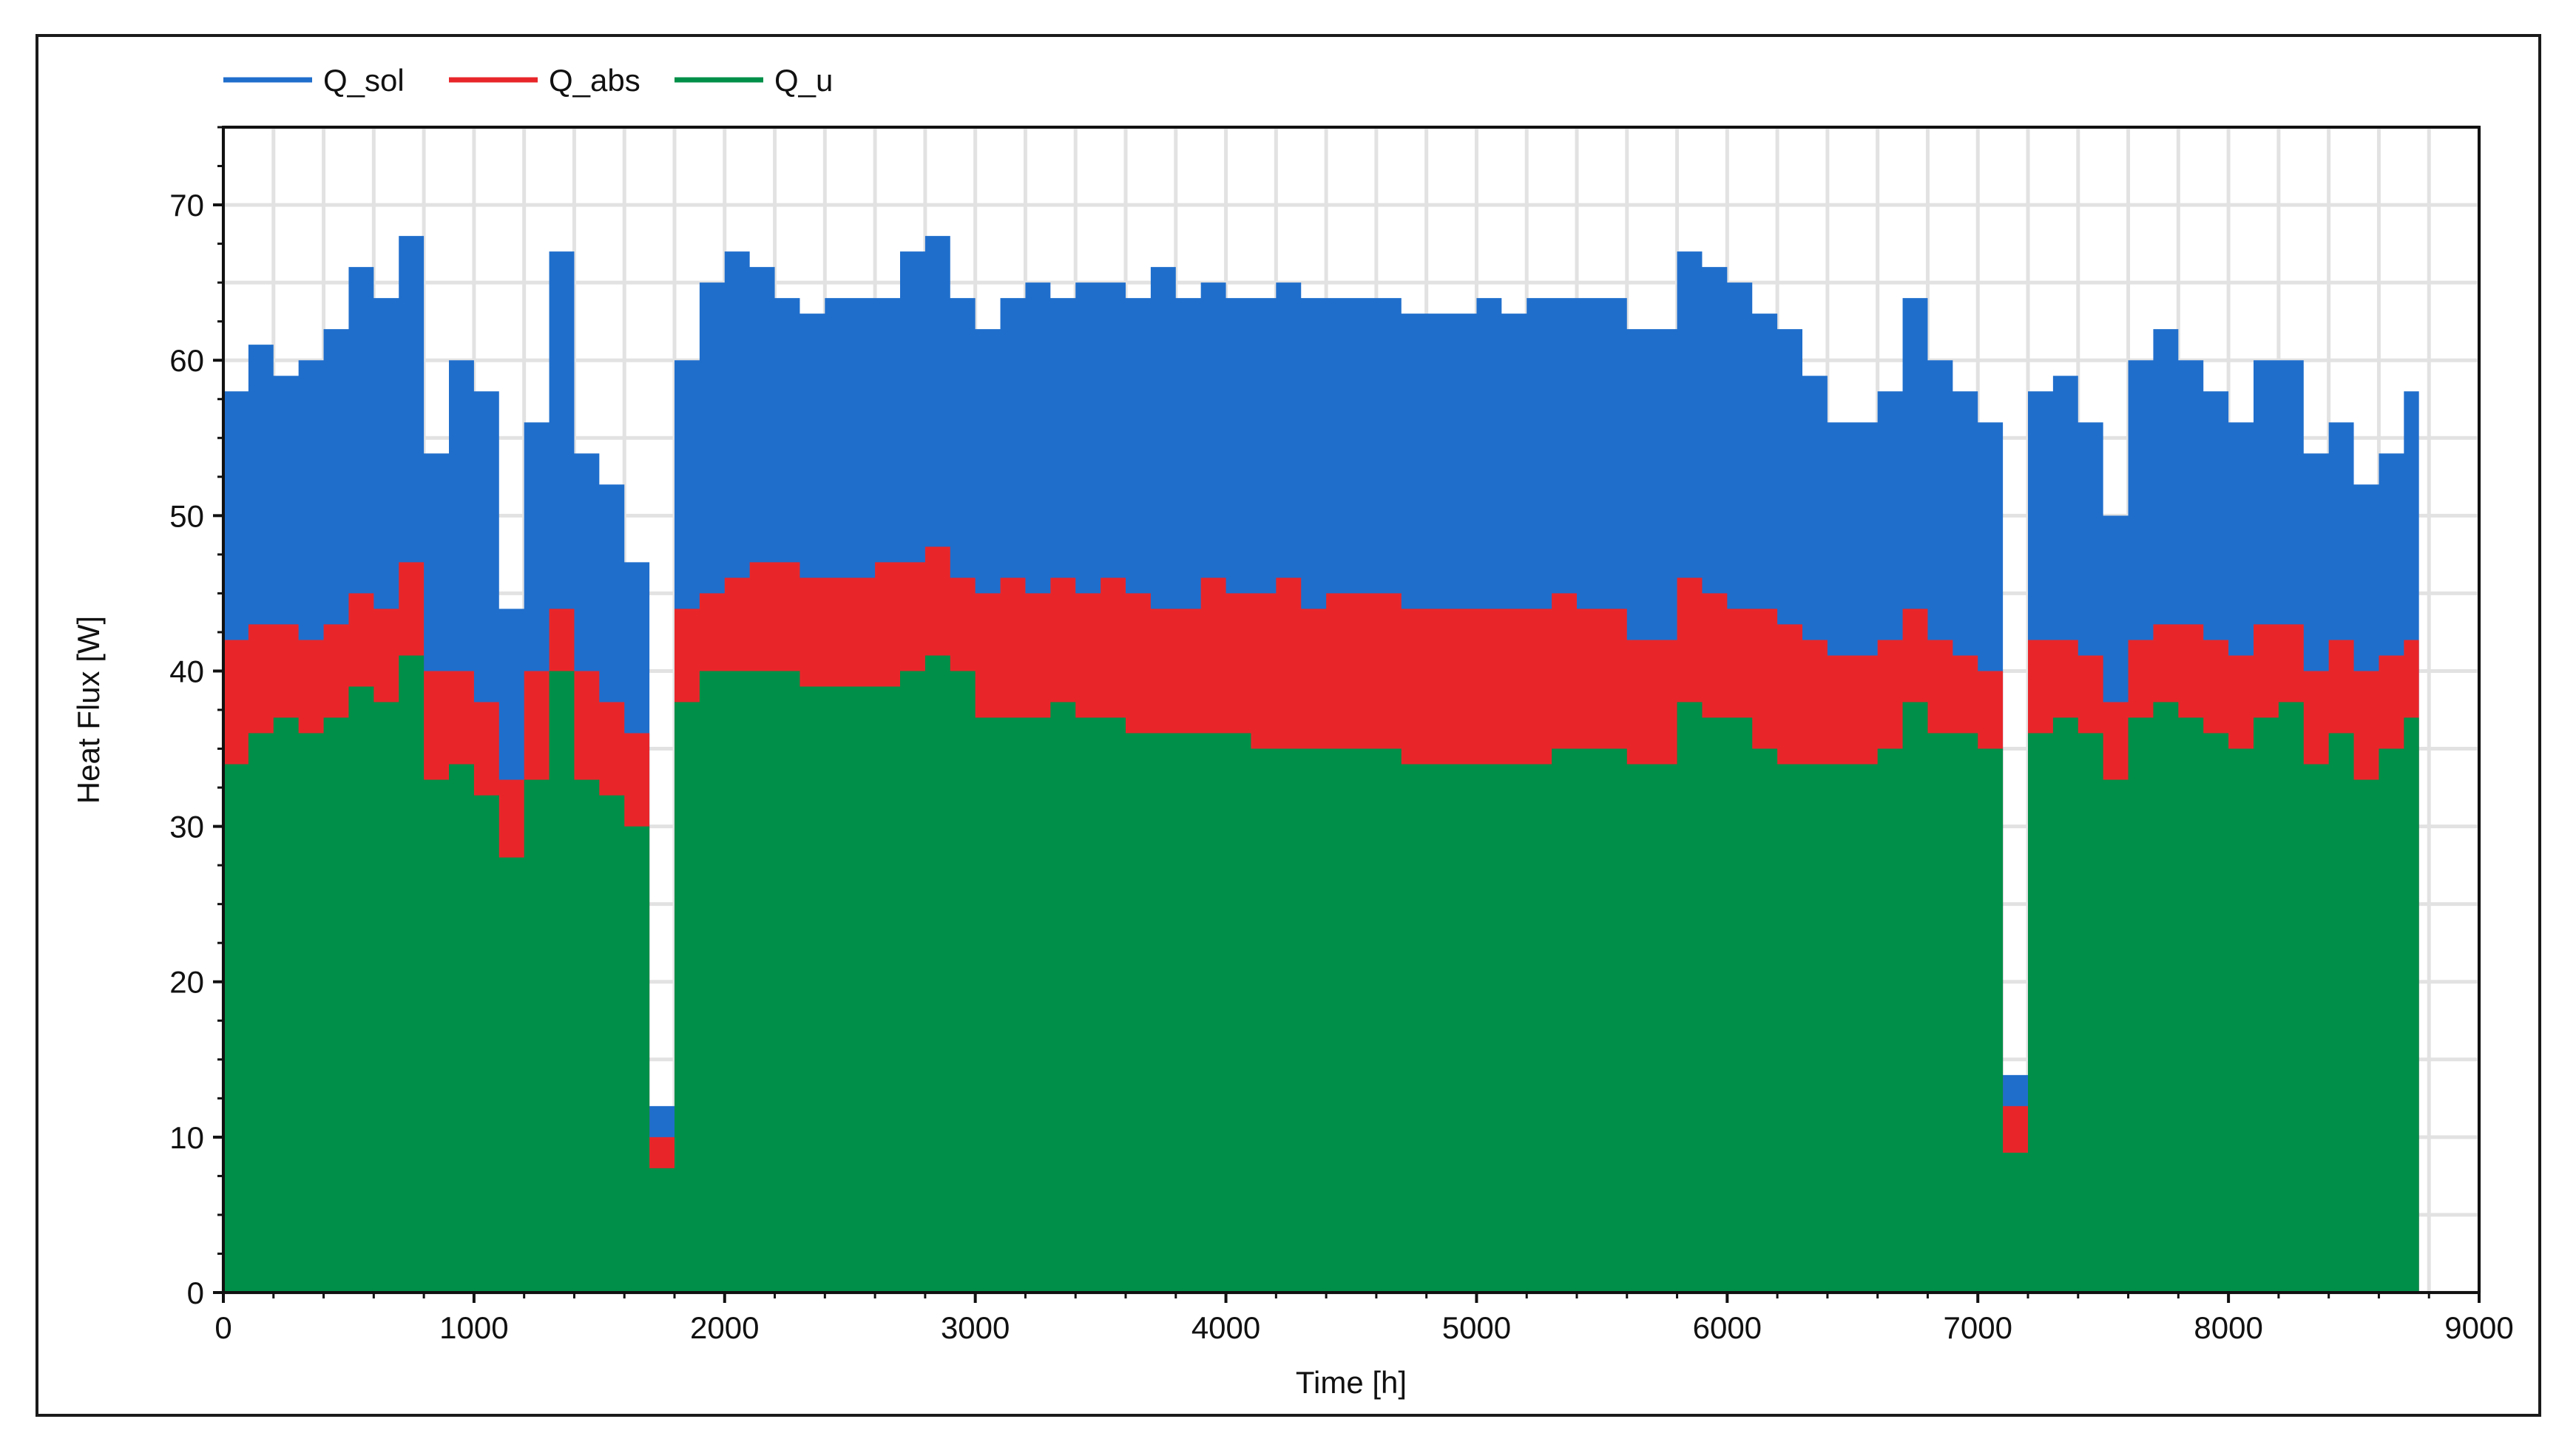 The width and height of the screenshot is (2576, 1453). I want to click on x-tick-label: 4000, so click(1225, 1327).